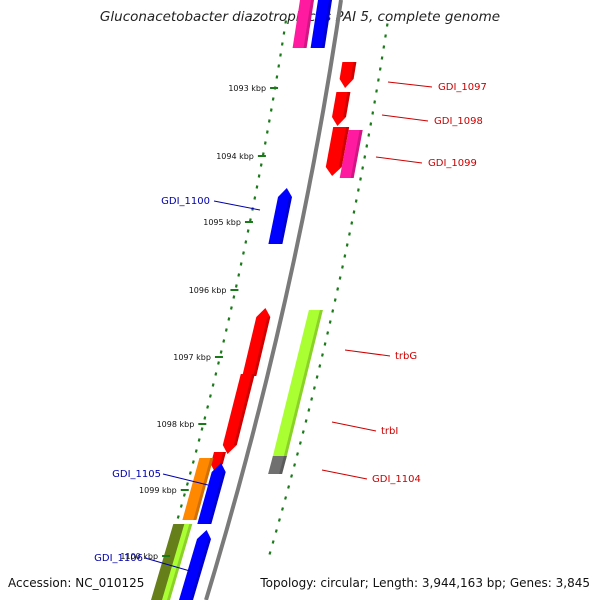 The width and height of the screenshot is (600, 600). I want to click on gene-gdi-1100-shade, so click(285, 220).